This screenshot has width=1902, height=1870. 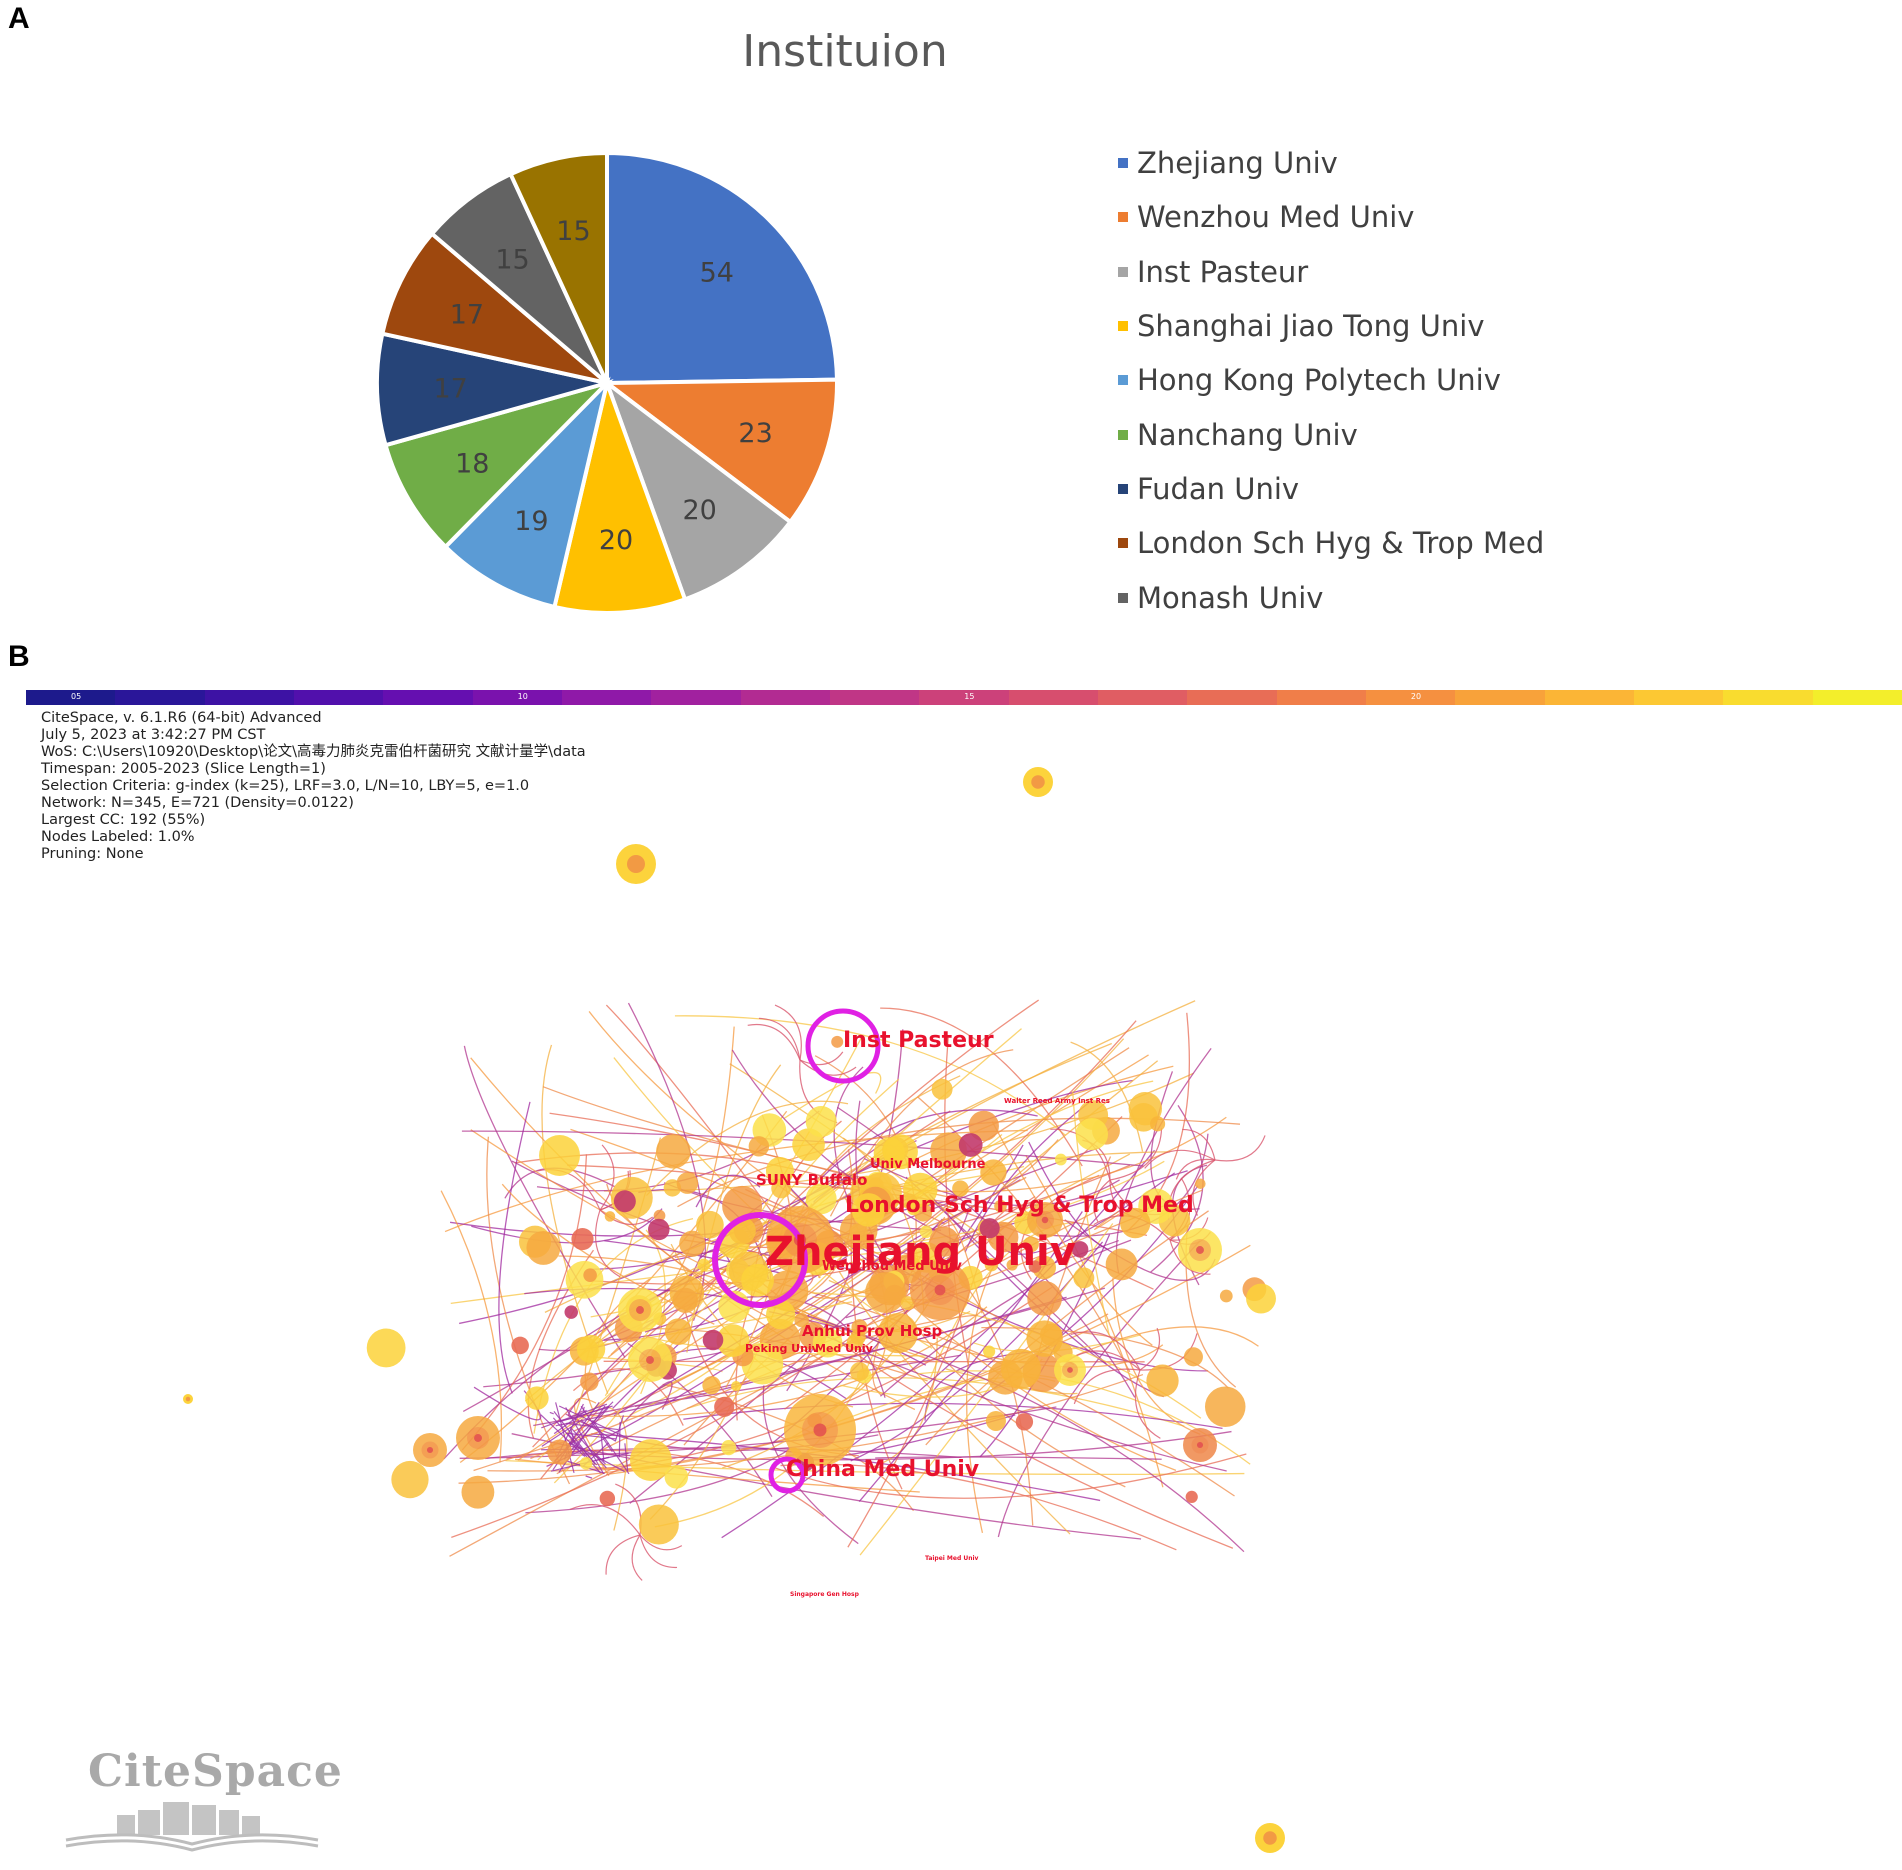 What do you see at coordinates (782, 1348) in the screenshot?
I see `node-label: Peking Univ` at bounding box center [782, 1348].